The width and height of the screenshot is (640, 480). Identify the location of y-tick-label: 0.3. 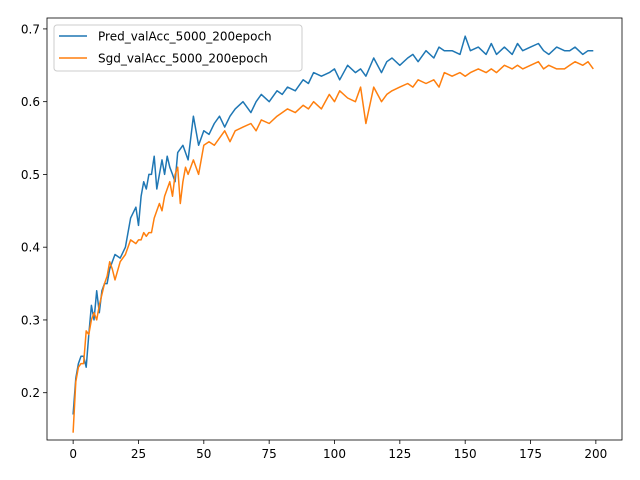
(30, 320).